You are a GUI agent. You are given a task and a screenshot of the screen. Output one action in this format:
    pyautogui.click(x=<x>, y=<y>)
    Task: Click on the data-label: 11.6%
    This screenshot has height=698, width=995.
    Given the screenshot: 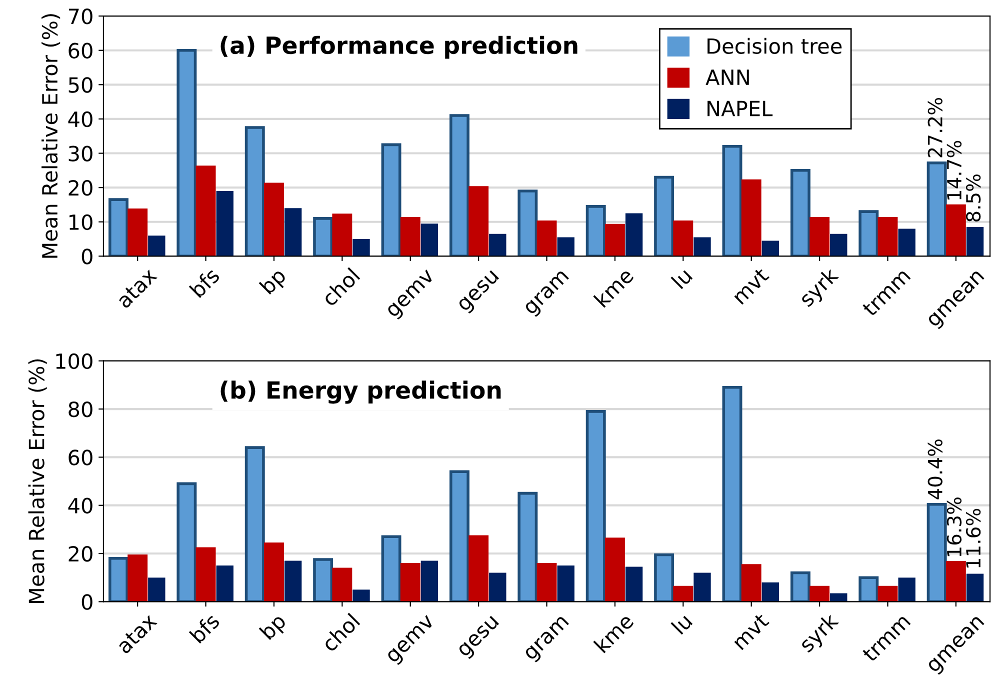 What is the action you would take?
    pyautogui.click(x=973, y=538)
    